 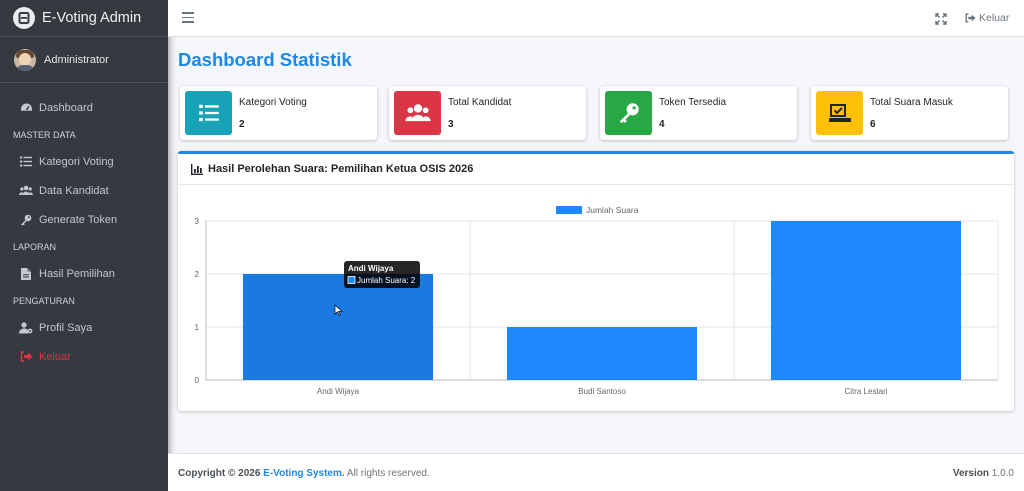 I want to click on vote-box-icon, so click(x=839, y=113).